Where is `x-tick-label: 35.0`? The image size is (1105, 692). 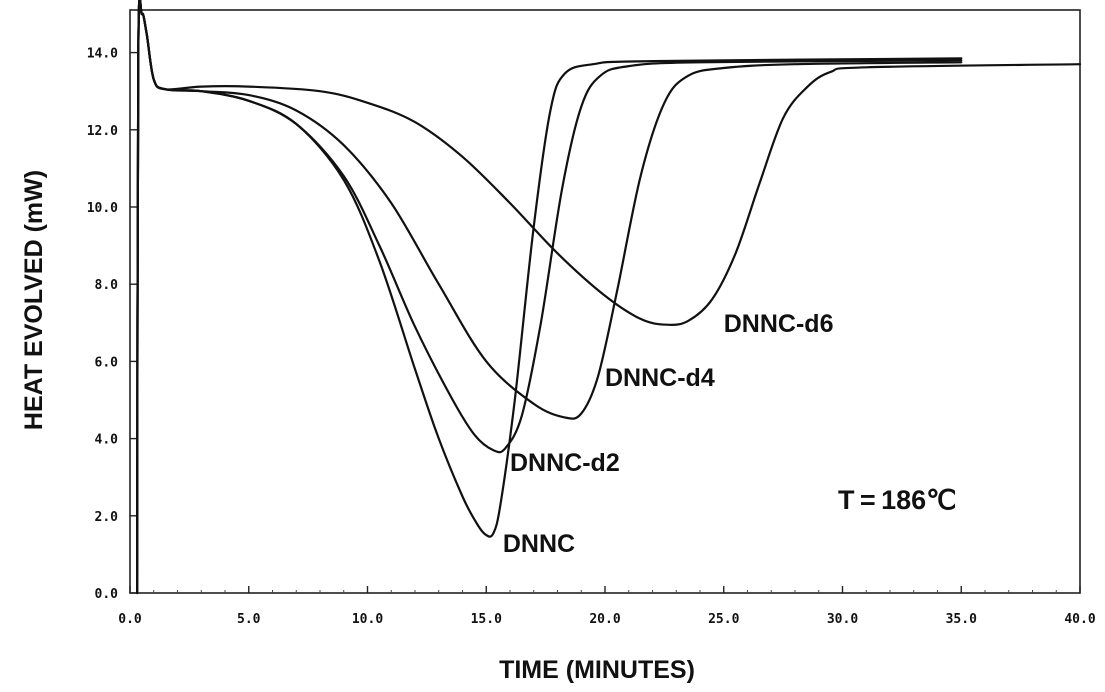 x-tick-label: 35.0 is located at coordinates (961, 619).